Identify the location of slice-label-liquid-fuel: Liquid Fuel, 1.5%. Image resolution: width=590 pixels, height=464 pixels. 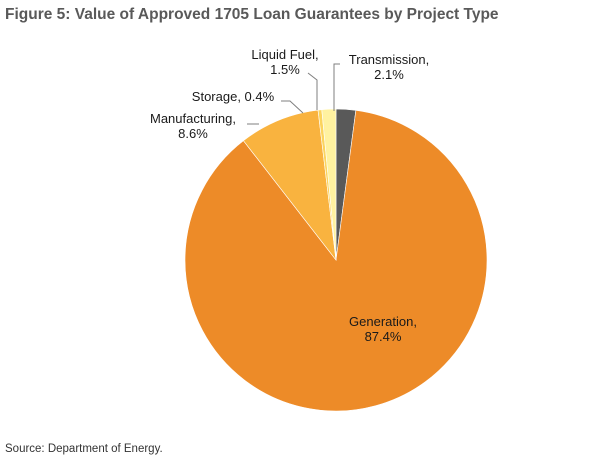
(284, 62).